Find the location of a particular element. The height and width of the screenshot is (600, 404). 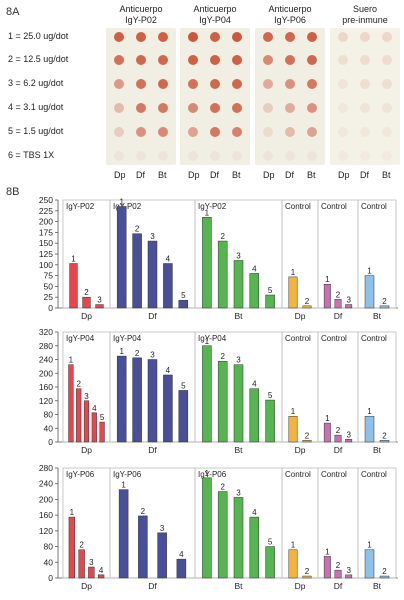

y-tick-label: 225 is located at coordinates (46, 211).